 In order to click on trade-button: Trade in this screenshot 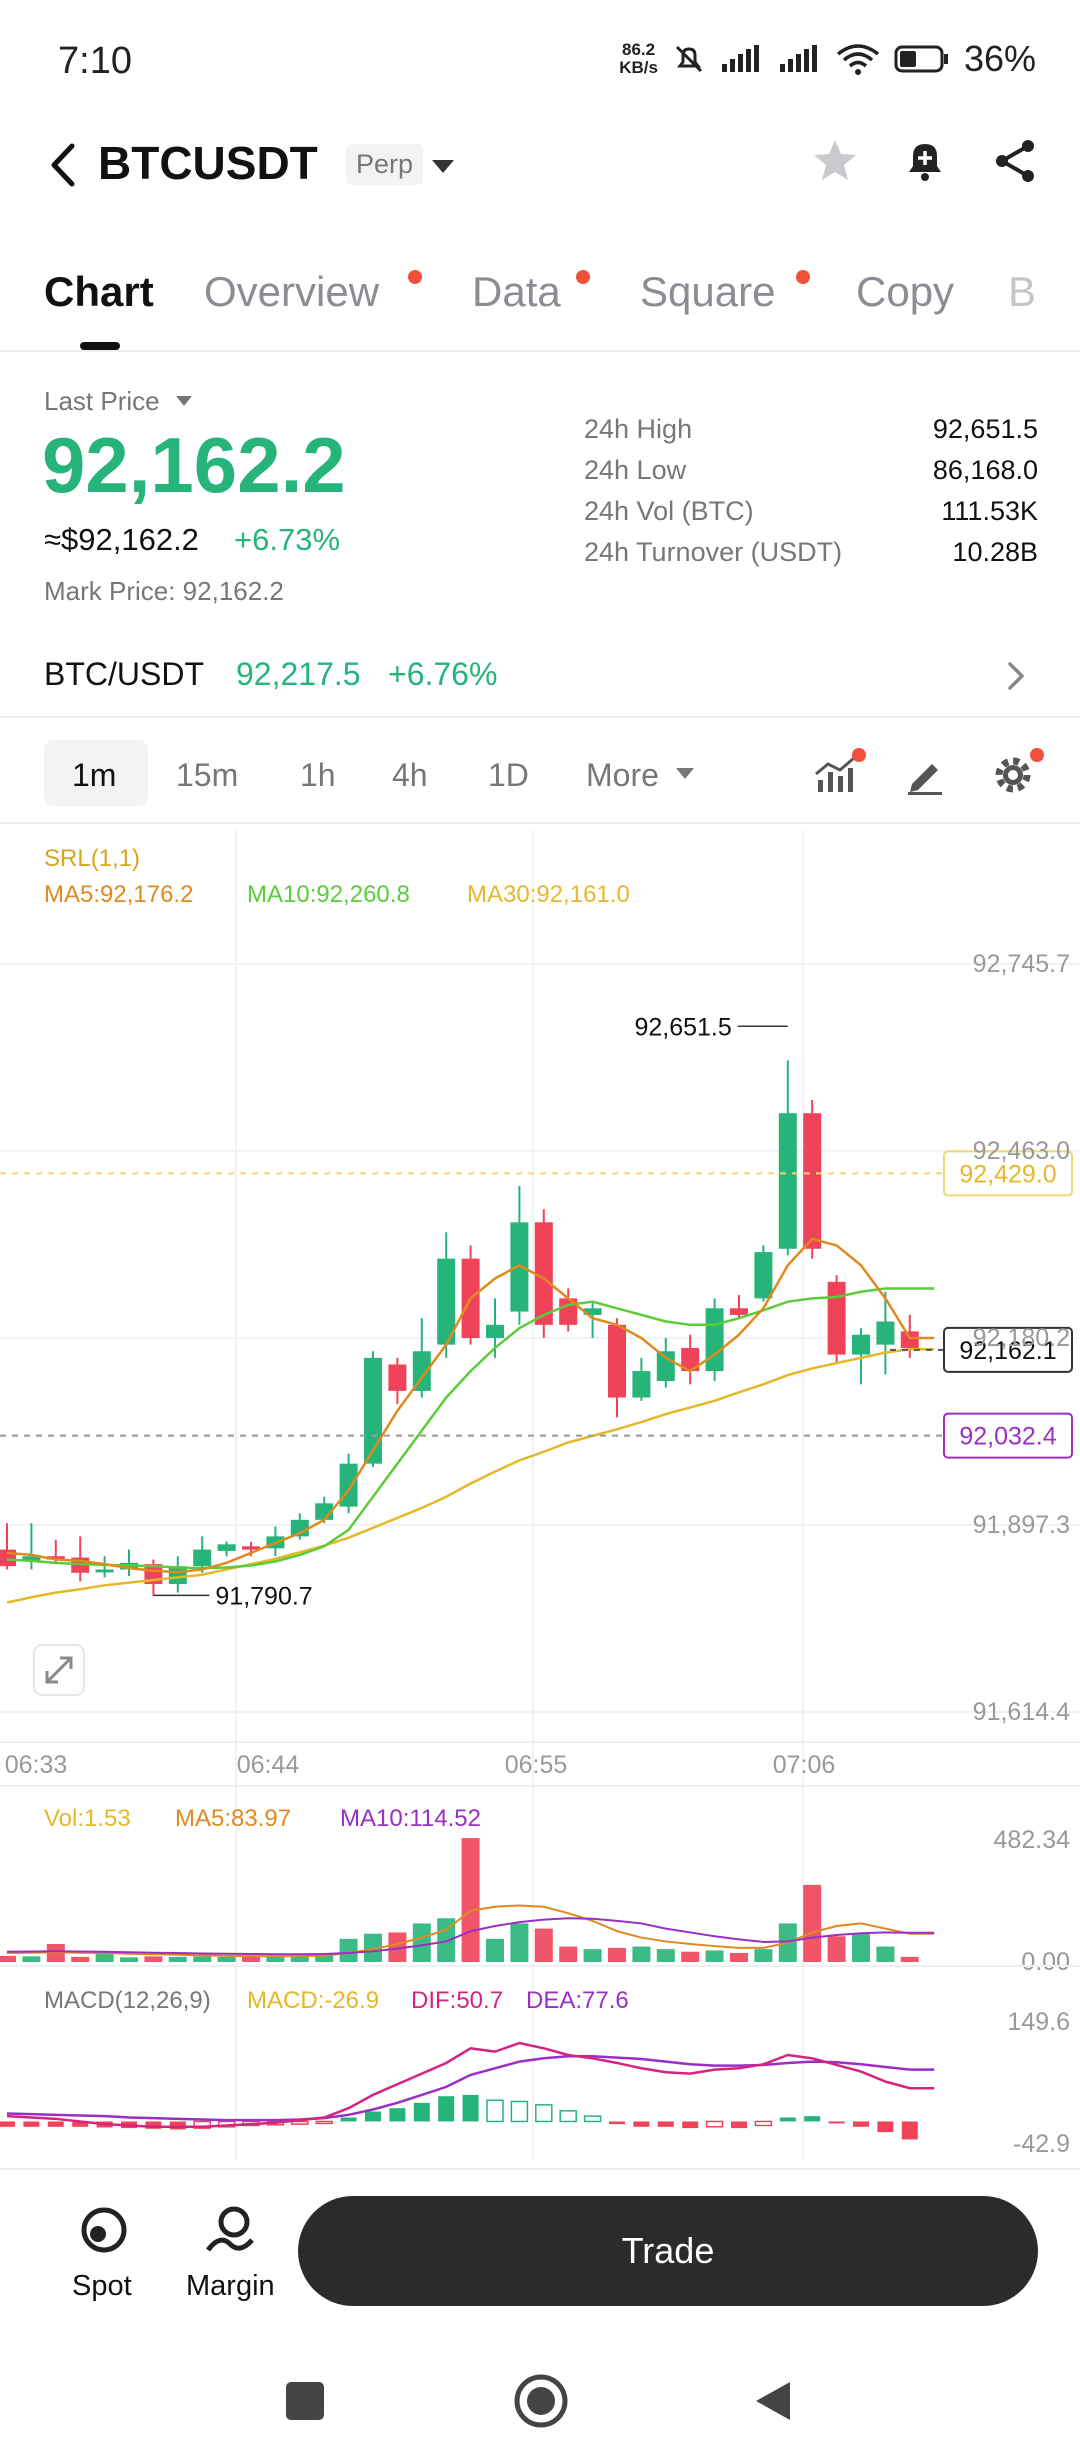, I will do `click(668, 2251)`.